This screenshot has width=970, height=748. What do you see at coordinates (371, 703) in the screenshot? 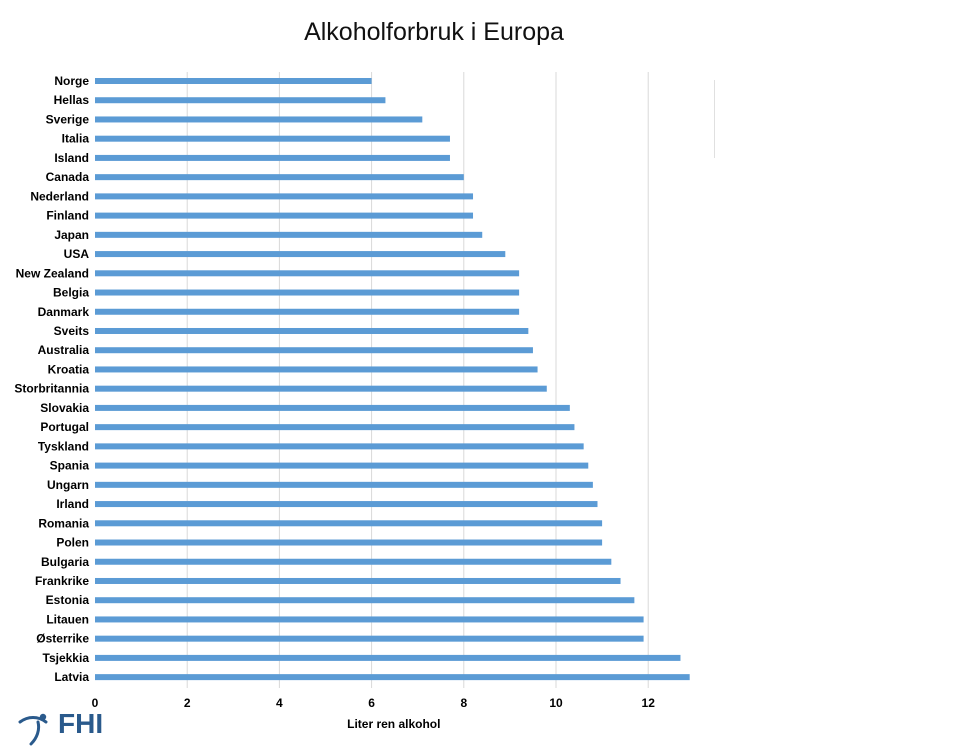
I see `x-tick-label: 6` at bounding box center [371, 703].